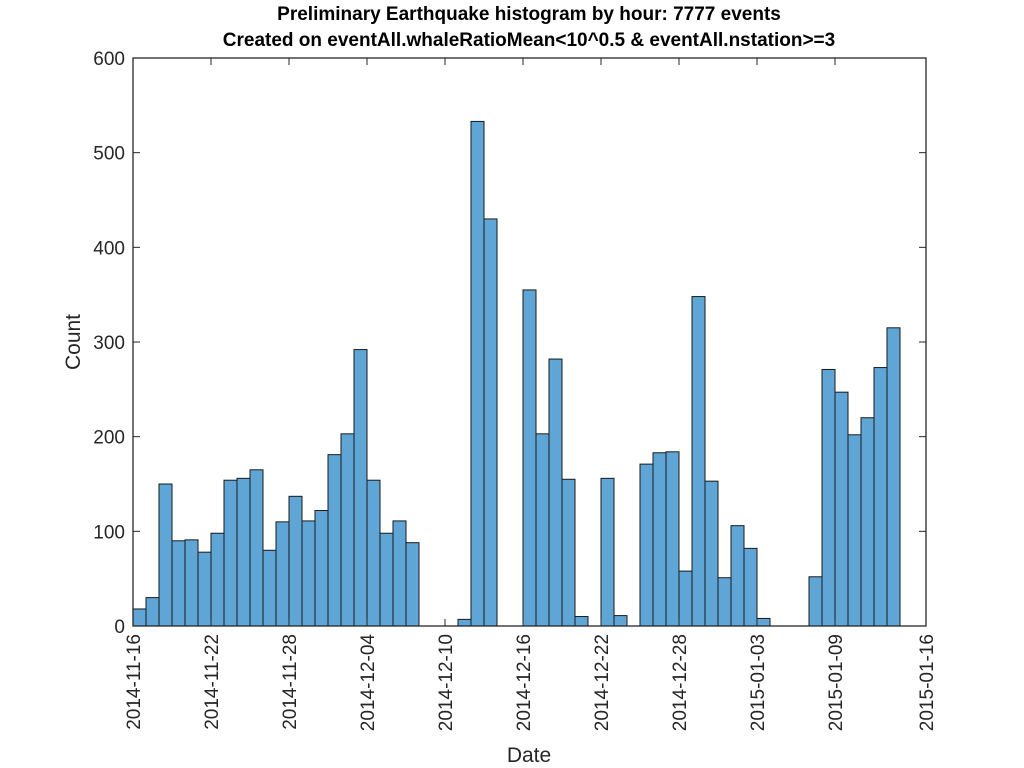  What do you see at coordinates (758, 682) in the screenshot?
I see `x-tick-label: 2015-01-03` at bounding box center [758, 682].